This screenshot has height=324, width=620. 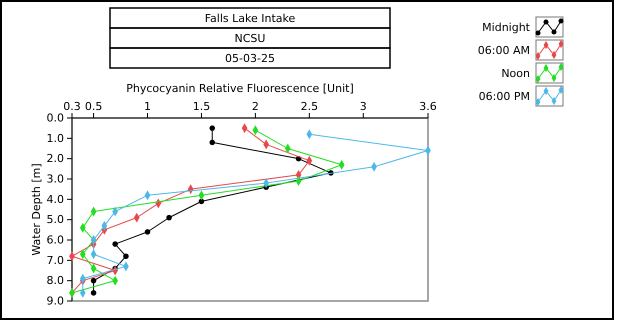 What do you see at coordinates (250, 38) in the screenshot?
I see `chart-subtitle: NCSU` at bounding box center [250, 38].